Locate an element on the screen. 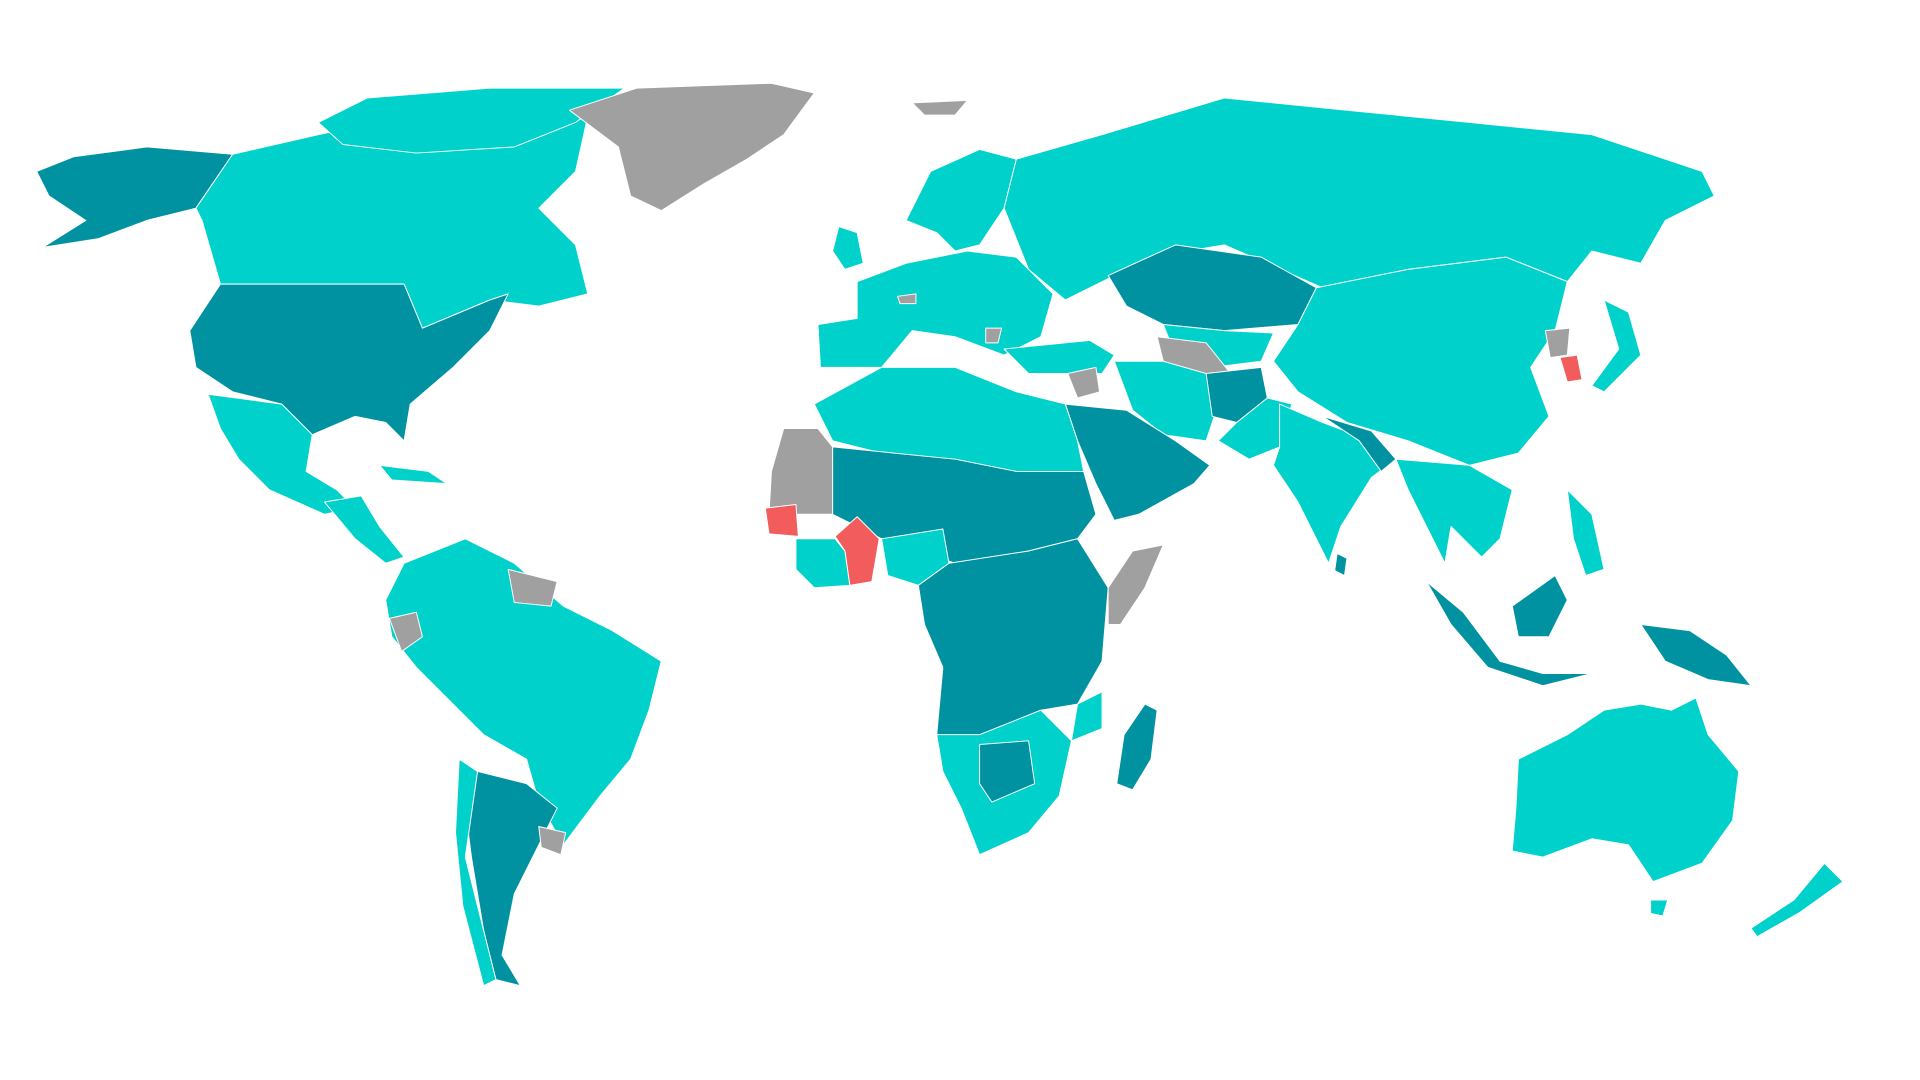 Image resolution: width=1920 pixels, height=1080 pixels. region-cuba is located at coordinates (413, 474).